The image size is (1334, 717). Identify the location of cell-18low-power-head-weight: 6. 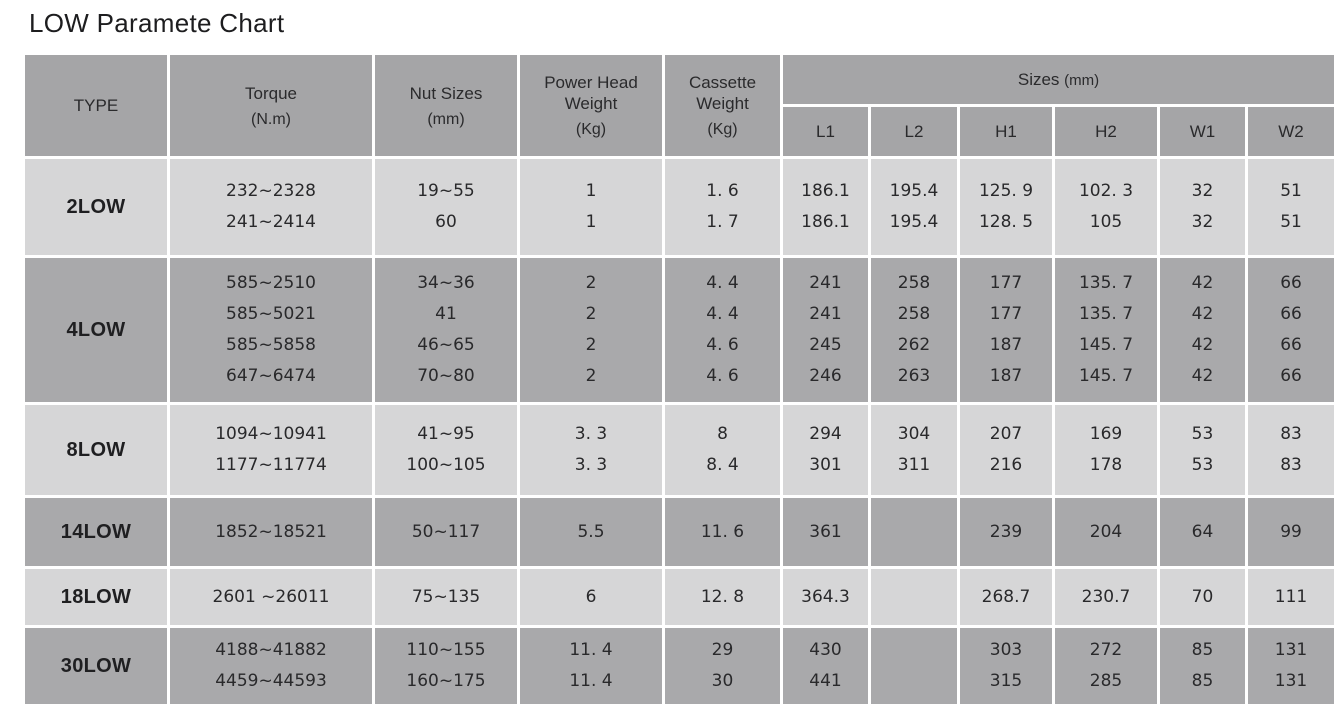
(591, 597).